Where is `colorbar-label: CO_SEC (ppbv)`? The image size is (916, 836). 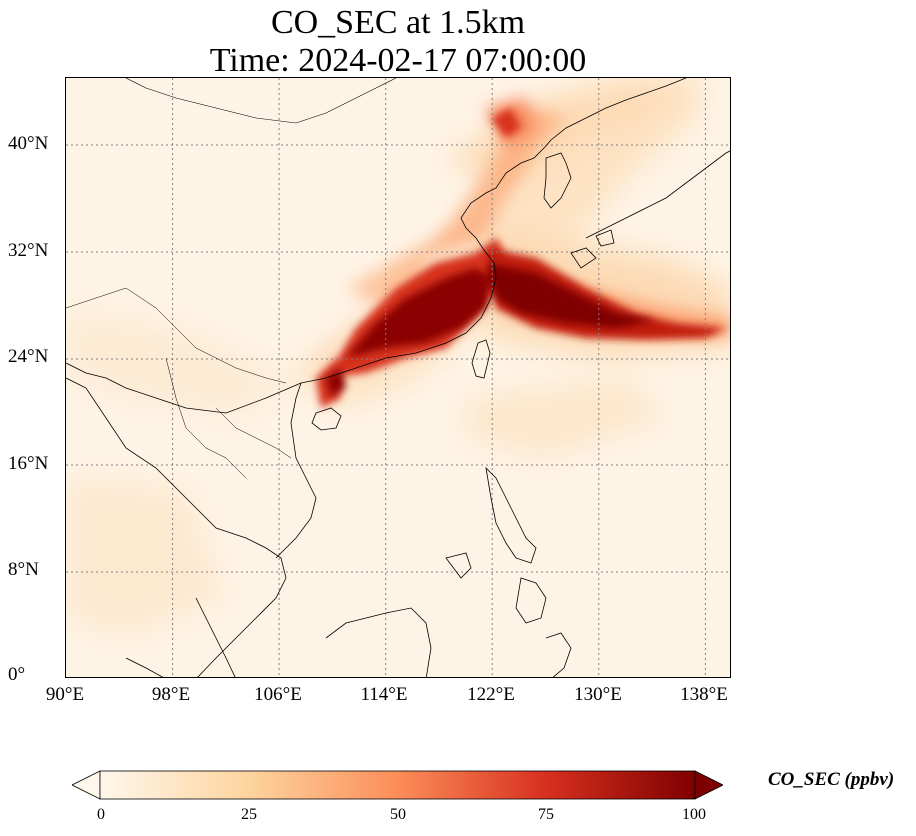 colorbar-label: CO_SEC (ppbv) is located at coordinates (831, 779).